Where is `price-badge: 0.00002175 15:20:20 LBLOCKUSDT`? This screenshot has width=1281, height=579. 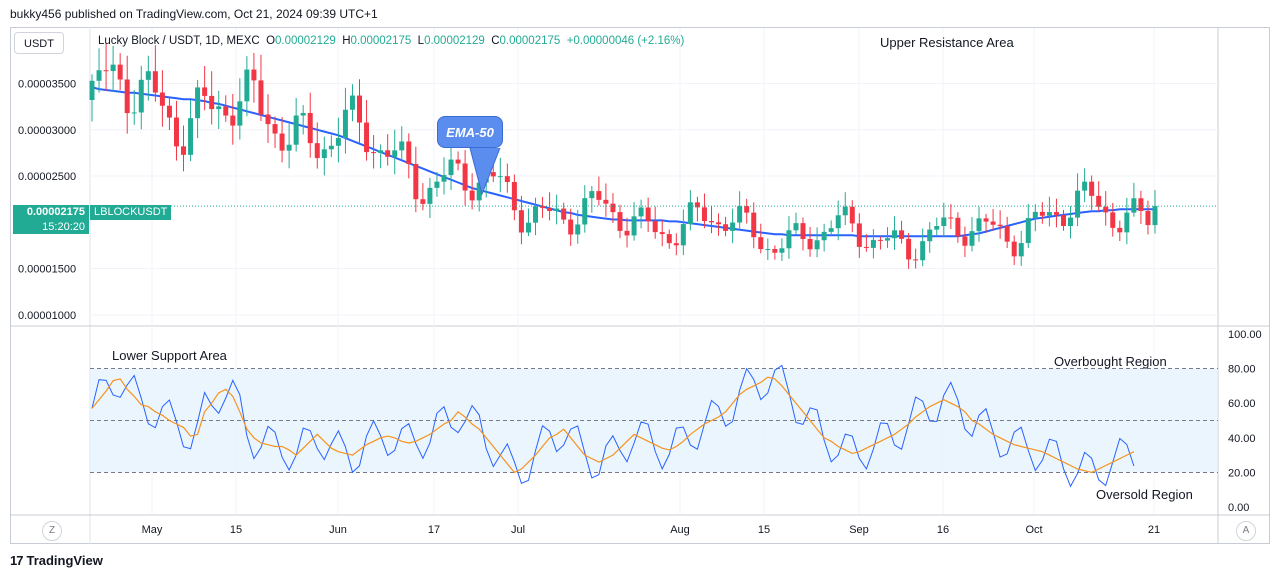 price-badge: 0.00002175 15:20:20 LBLOCKUSDT is located at coordinates (92, 220).